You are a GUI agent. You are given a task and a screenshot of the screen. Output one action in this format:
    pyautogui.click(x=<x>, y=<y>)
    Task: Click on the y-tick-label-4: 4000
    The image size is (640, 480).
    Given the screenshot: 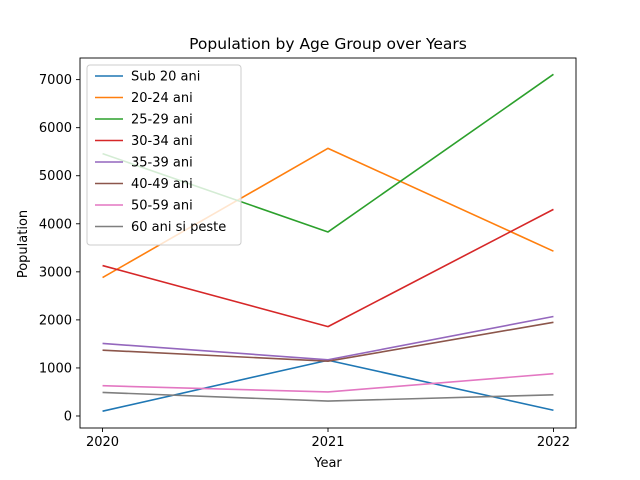 What is the action you would take?
    pyautogui.click(x=55, y=224)
    